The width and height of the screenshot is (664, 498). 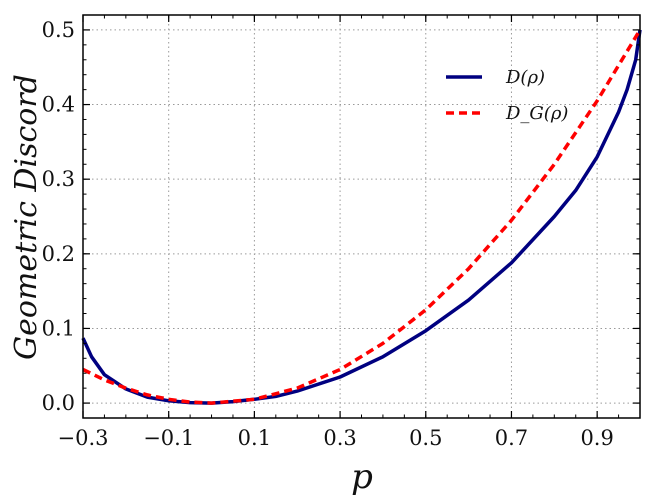 What do you see at coordinates (58, 254) in the screenshot?
I see `y-tick-label: 0.2` at bounding box center [58, 254].